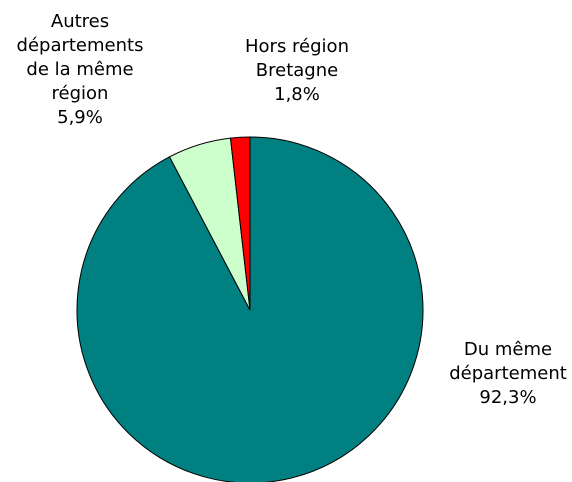 Image resolution: width=572 pixels, height=482 pixels. Describe the element at coordinates (80, 93) in the screenshot. I see `slice-label: région` at that location.